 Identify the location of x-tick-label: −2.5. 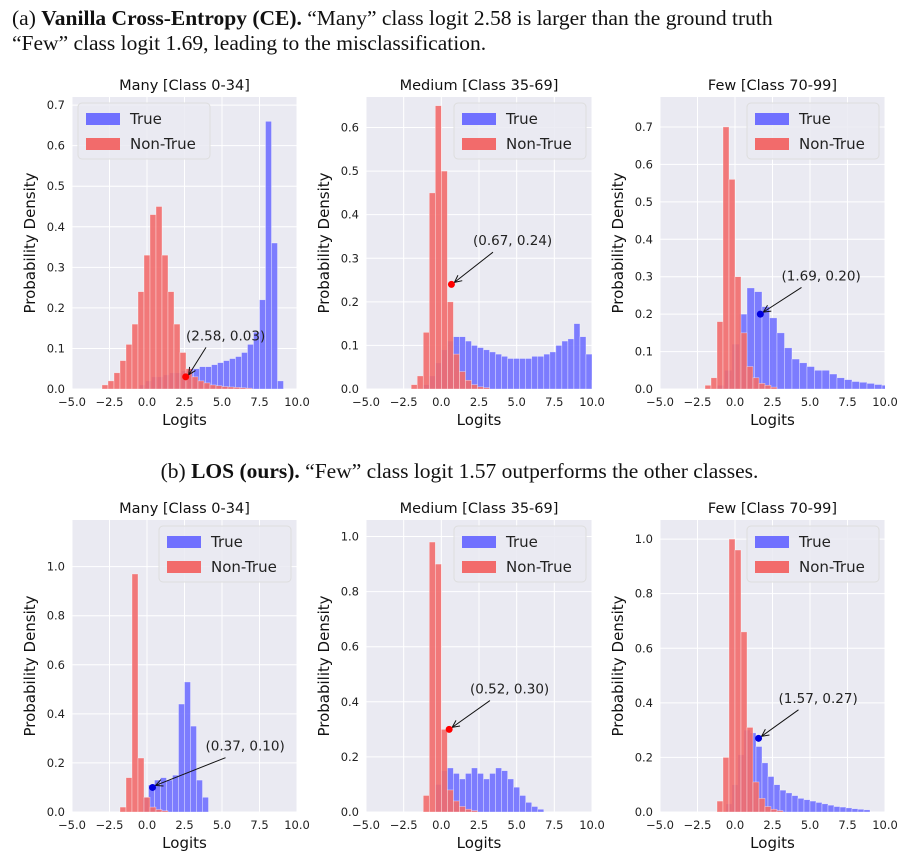
(110, 402).